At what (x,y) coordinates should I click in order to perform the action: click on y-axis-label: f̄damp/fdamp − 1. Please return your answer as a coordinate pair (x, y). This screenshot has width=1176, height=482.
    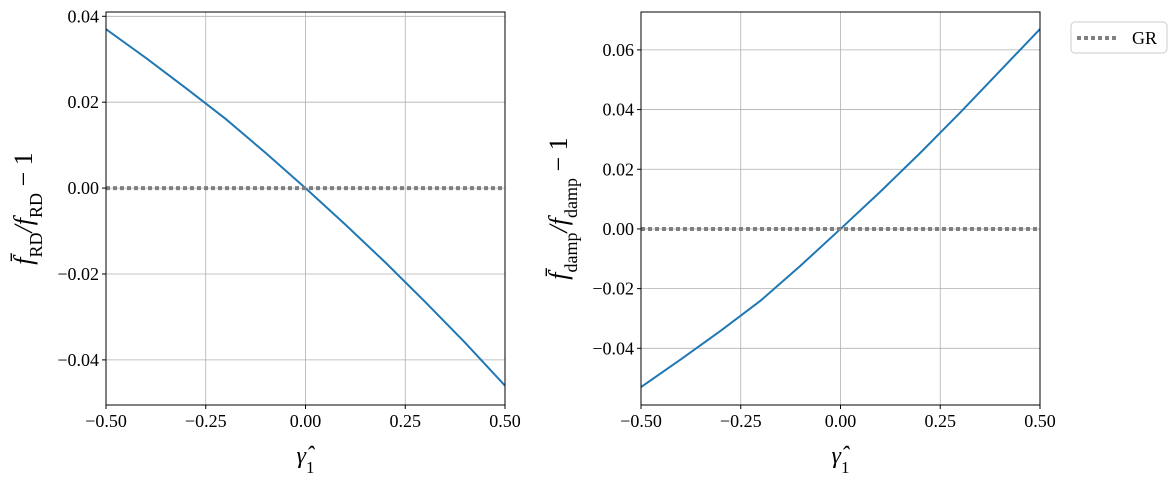
    Looking at the image, I should click on (562, 208).